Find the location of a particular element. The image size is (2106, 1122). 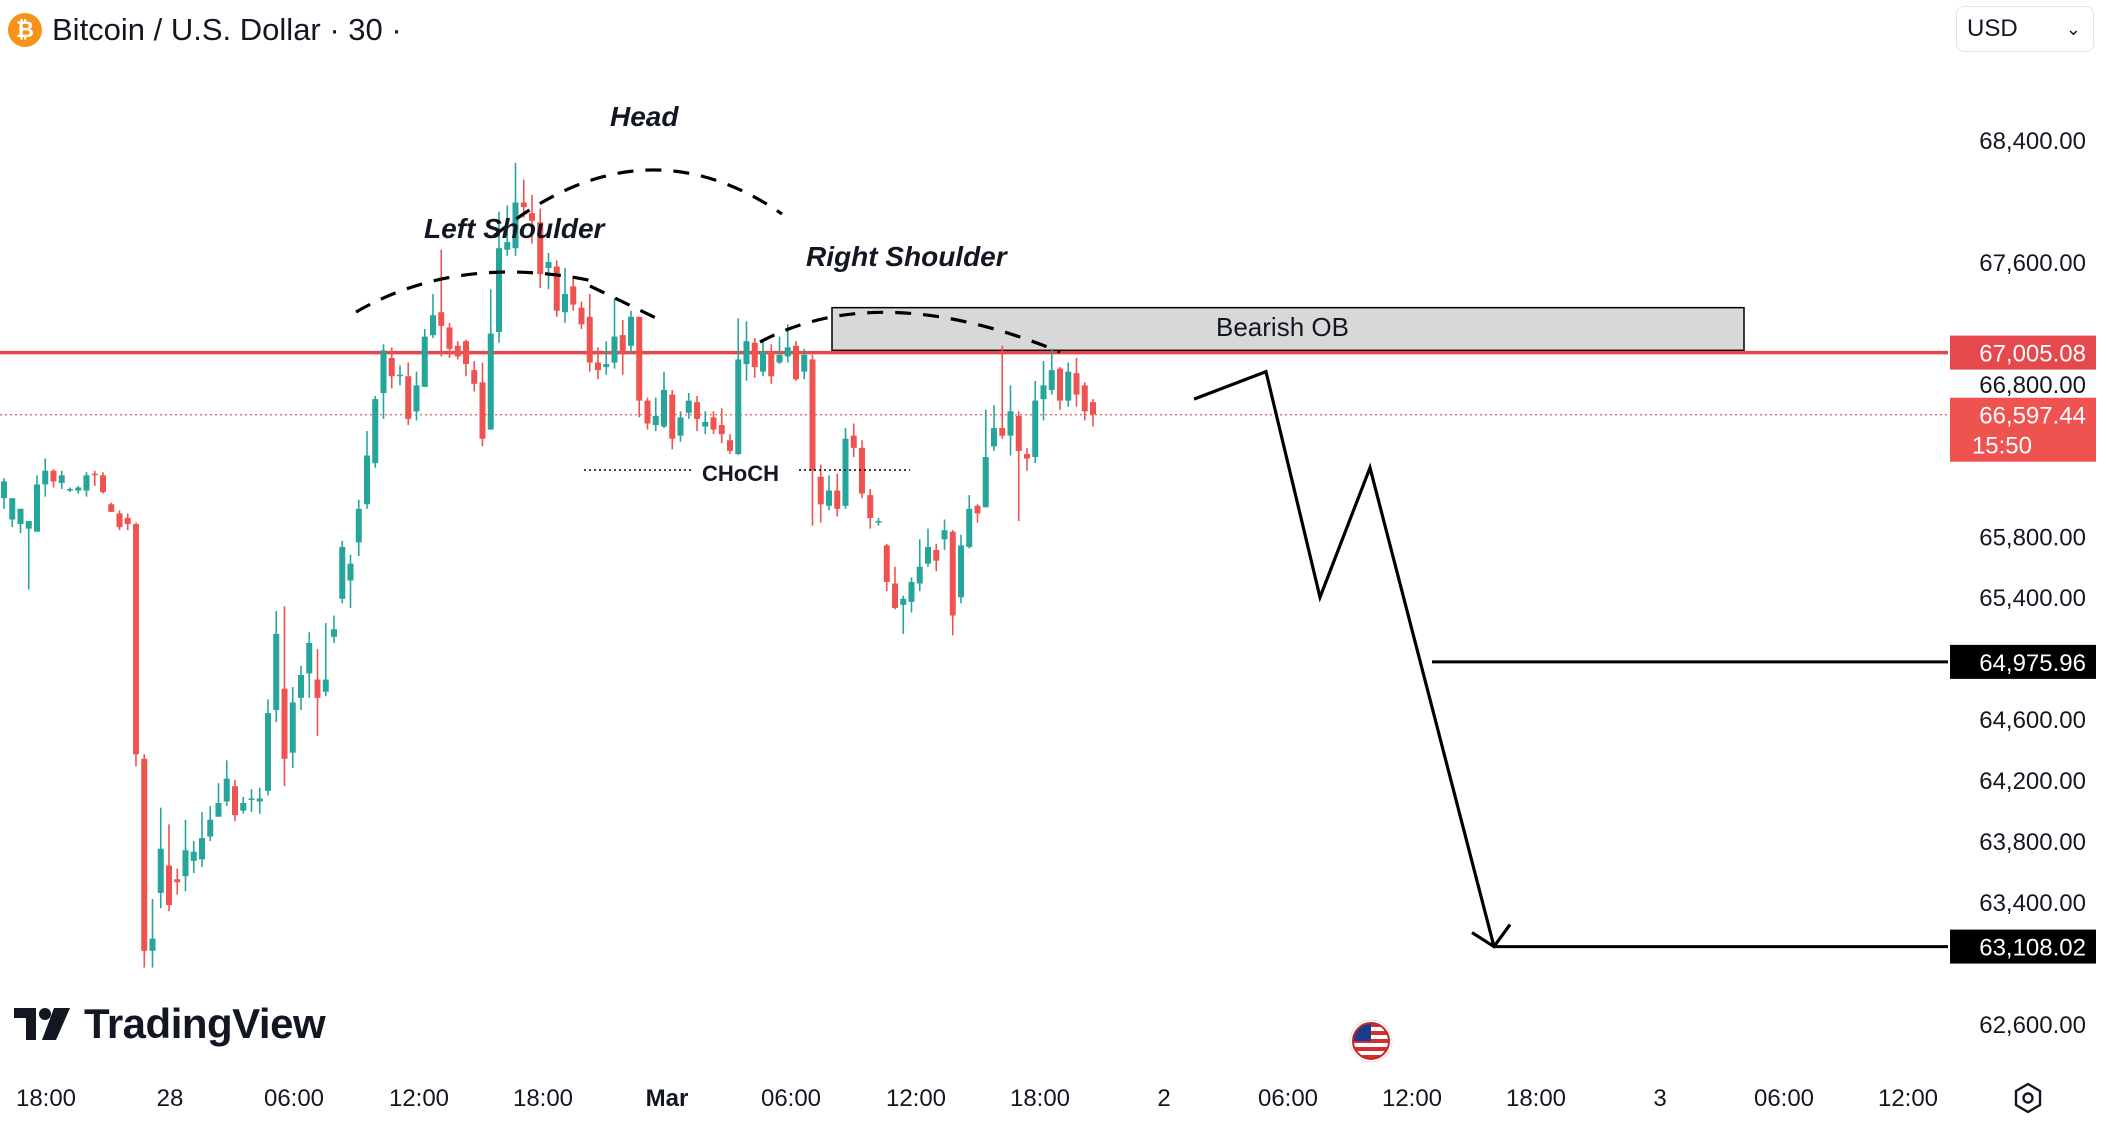

left-shoulder-label: Left Shoulder is located at coordinates (515, 228).